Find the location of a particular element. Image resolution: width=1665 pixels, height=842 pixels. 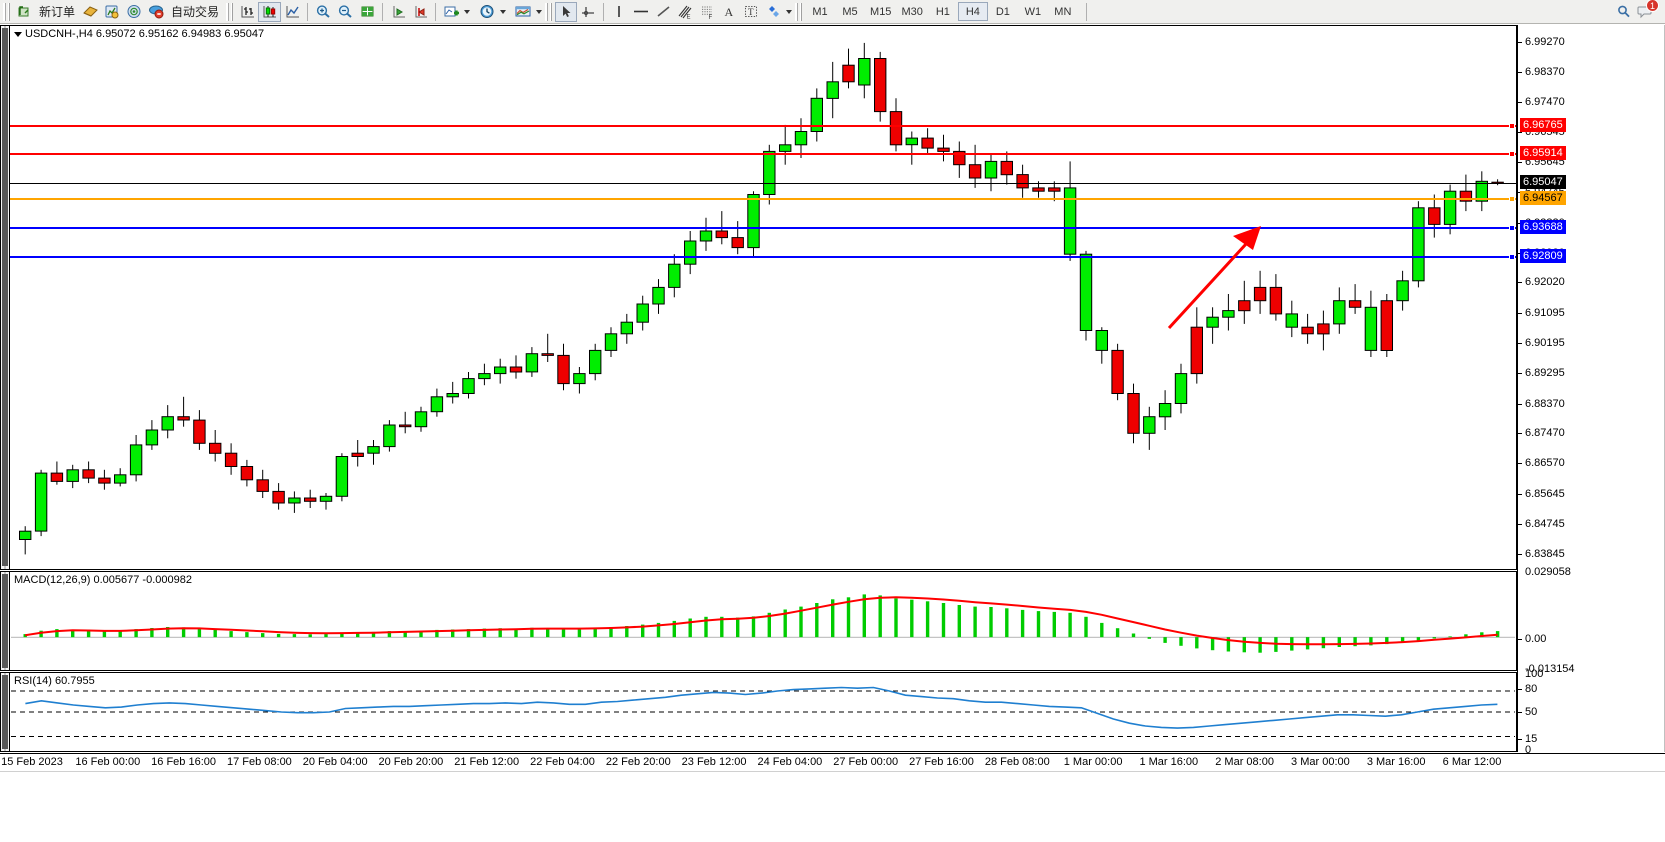

line-chart-icon is located at coordinates (292, 12).